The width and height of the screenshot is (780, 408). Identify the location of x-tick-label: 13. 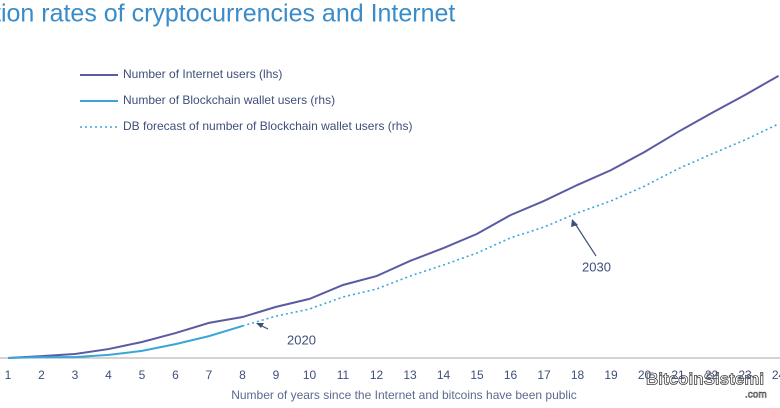
(410, 375).